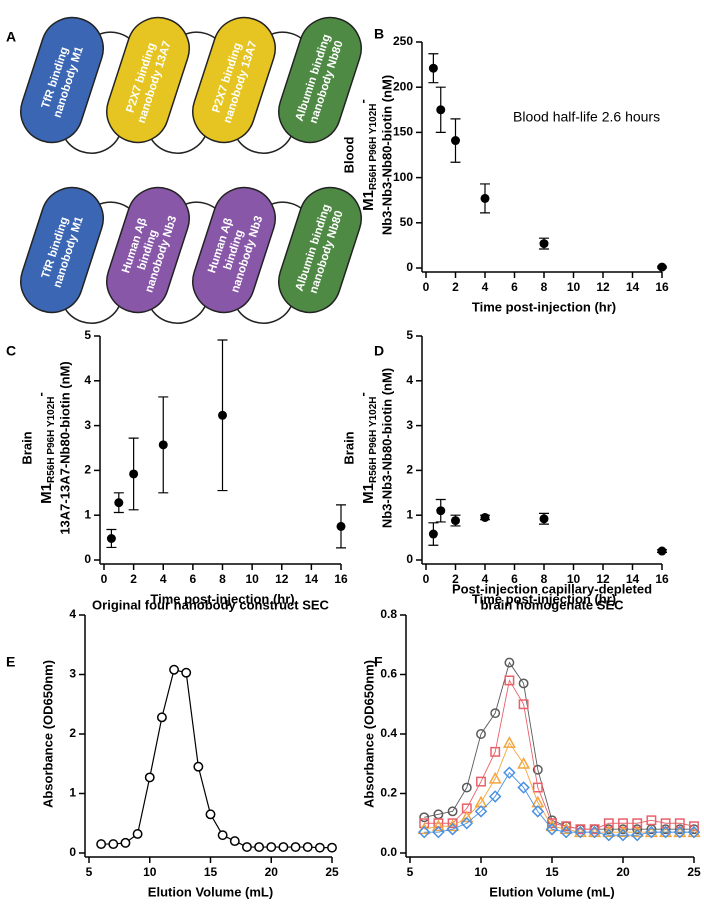 The width and height of the screenshot is (704, 909). What do you see at coordinates (586, 117) in the screenshot?
I see `annotation: Blood half-life 2.6 hours` at bounding box center [586, 117].